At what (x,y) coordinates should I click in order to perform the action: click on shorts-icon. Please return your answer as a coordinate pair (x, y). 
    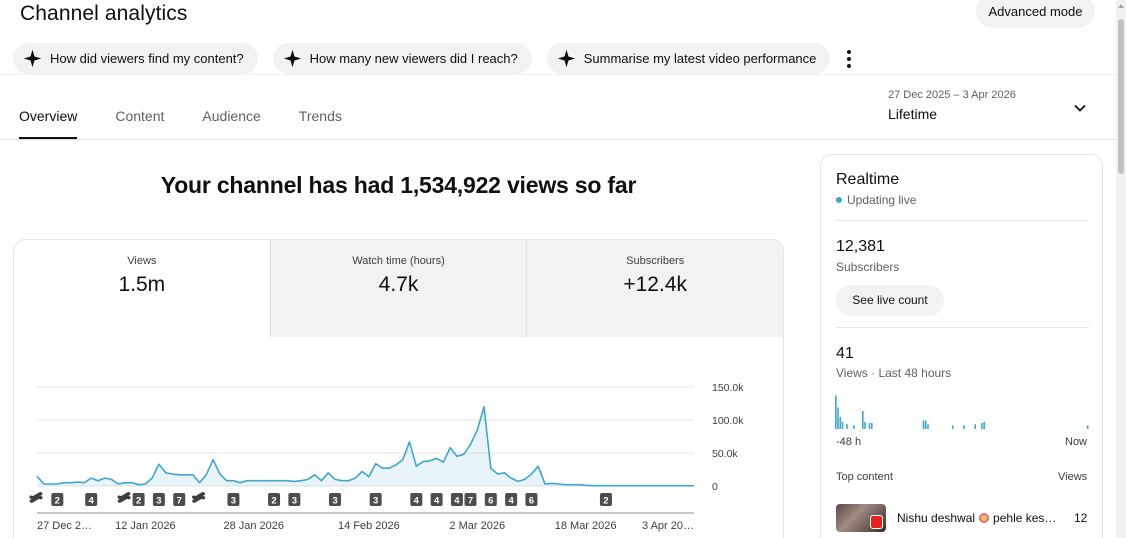
    Looking at the image, I should click on (876, 522).